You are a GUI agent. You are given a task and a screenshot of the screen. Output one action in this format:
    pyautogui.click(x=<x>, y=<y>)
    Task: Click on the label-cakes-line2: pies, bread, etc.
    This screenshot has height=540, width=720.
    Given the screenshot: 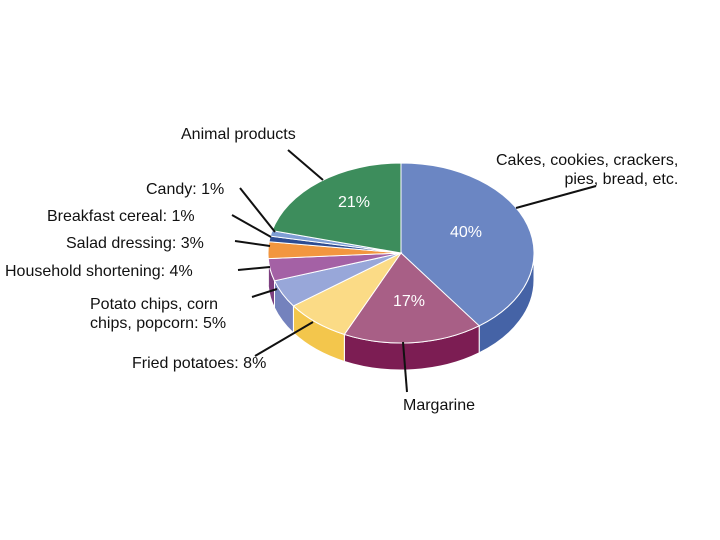 What is the action you would take?
    pyautogui.click(x=621, y=179)
    